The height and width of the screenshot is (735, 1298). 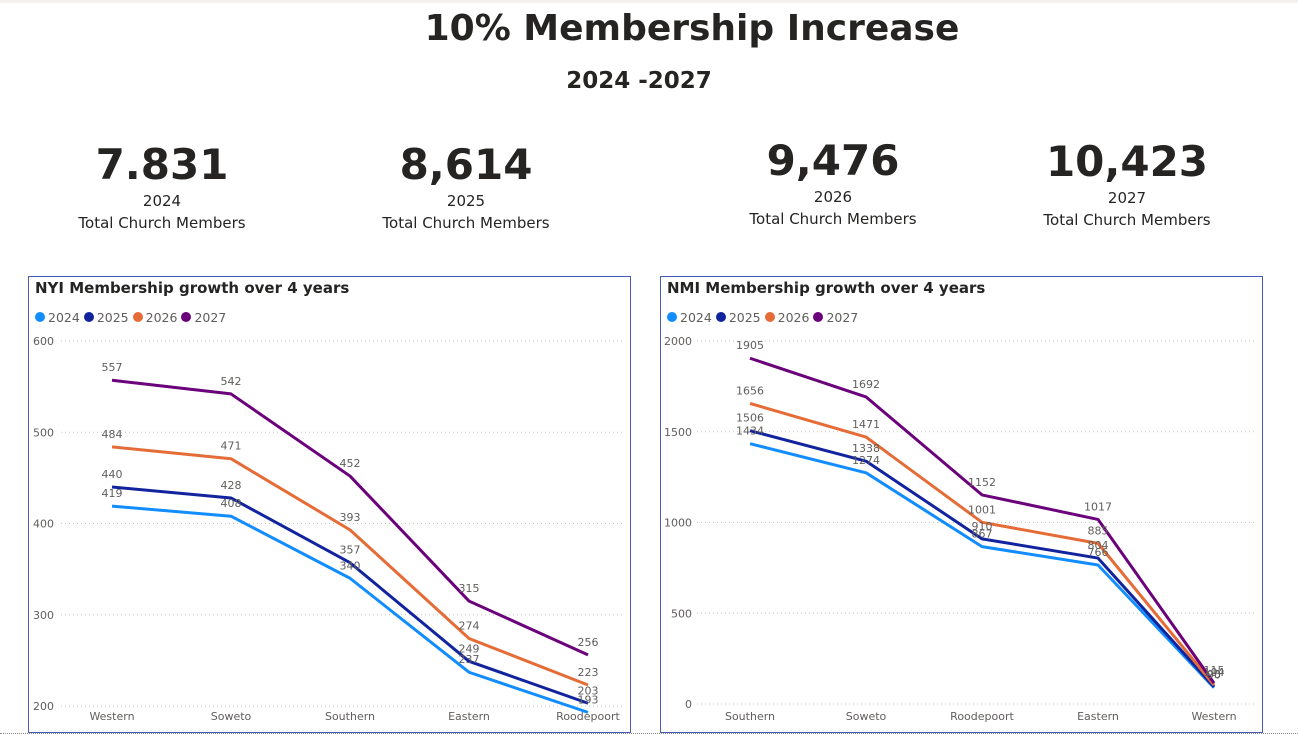 I want to click on bottom-divider, so click(x=649, y=733).